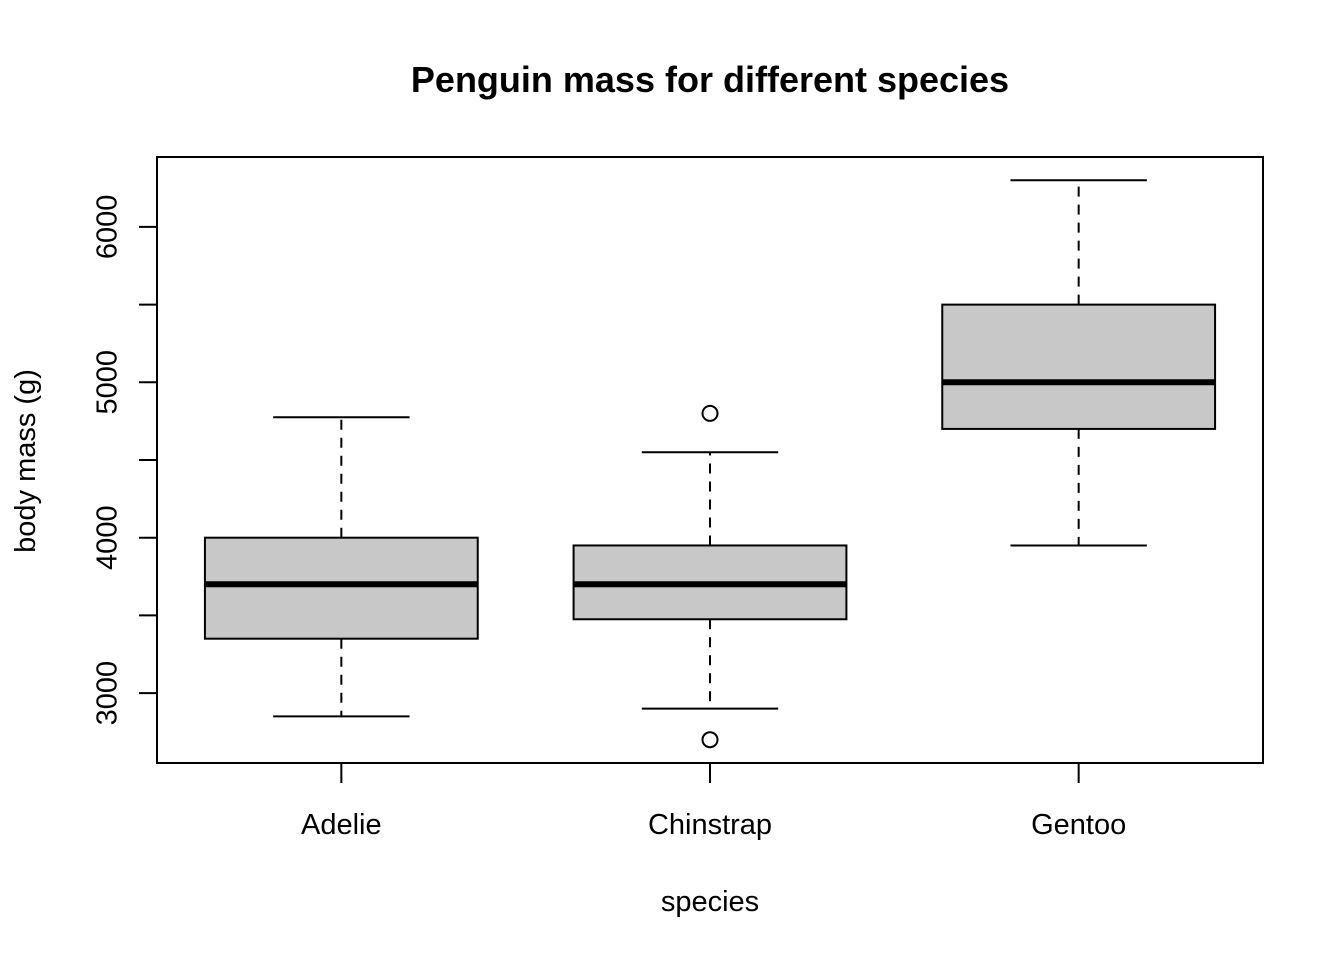 The height and width of the screenshot is (960, 1344). Describe the element at coordinates (108, 693) in the screenshot. I see `y-tick-label: 3000` at that location.